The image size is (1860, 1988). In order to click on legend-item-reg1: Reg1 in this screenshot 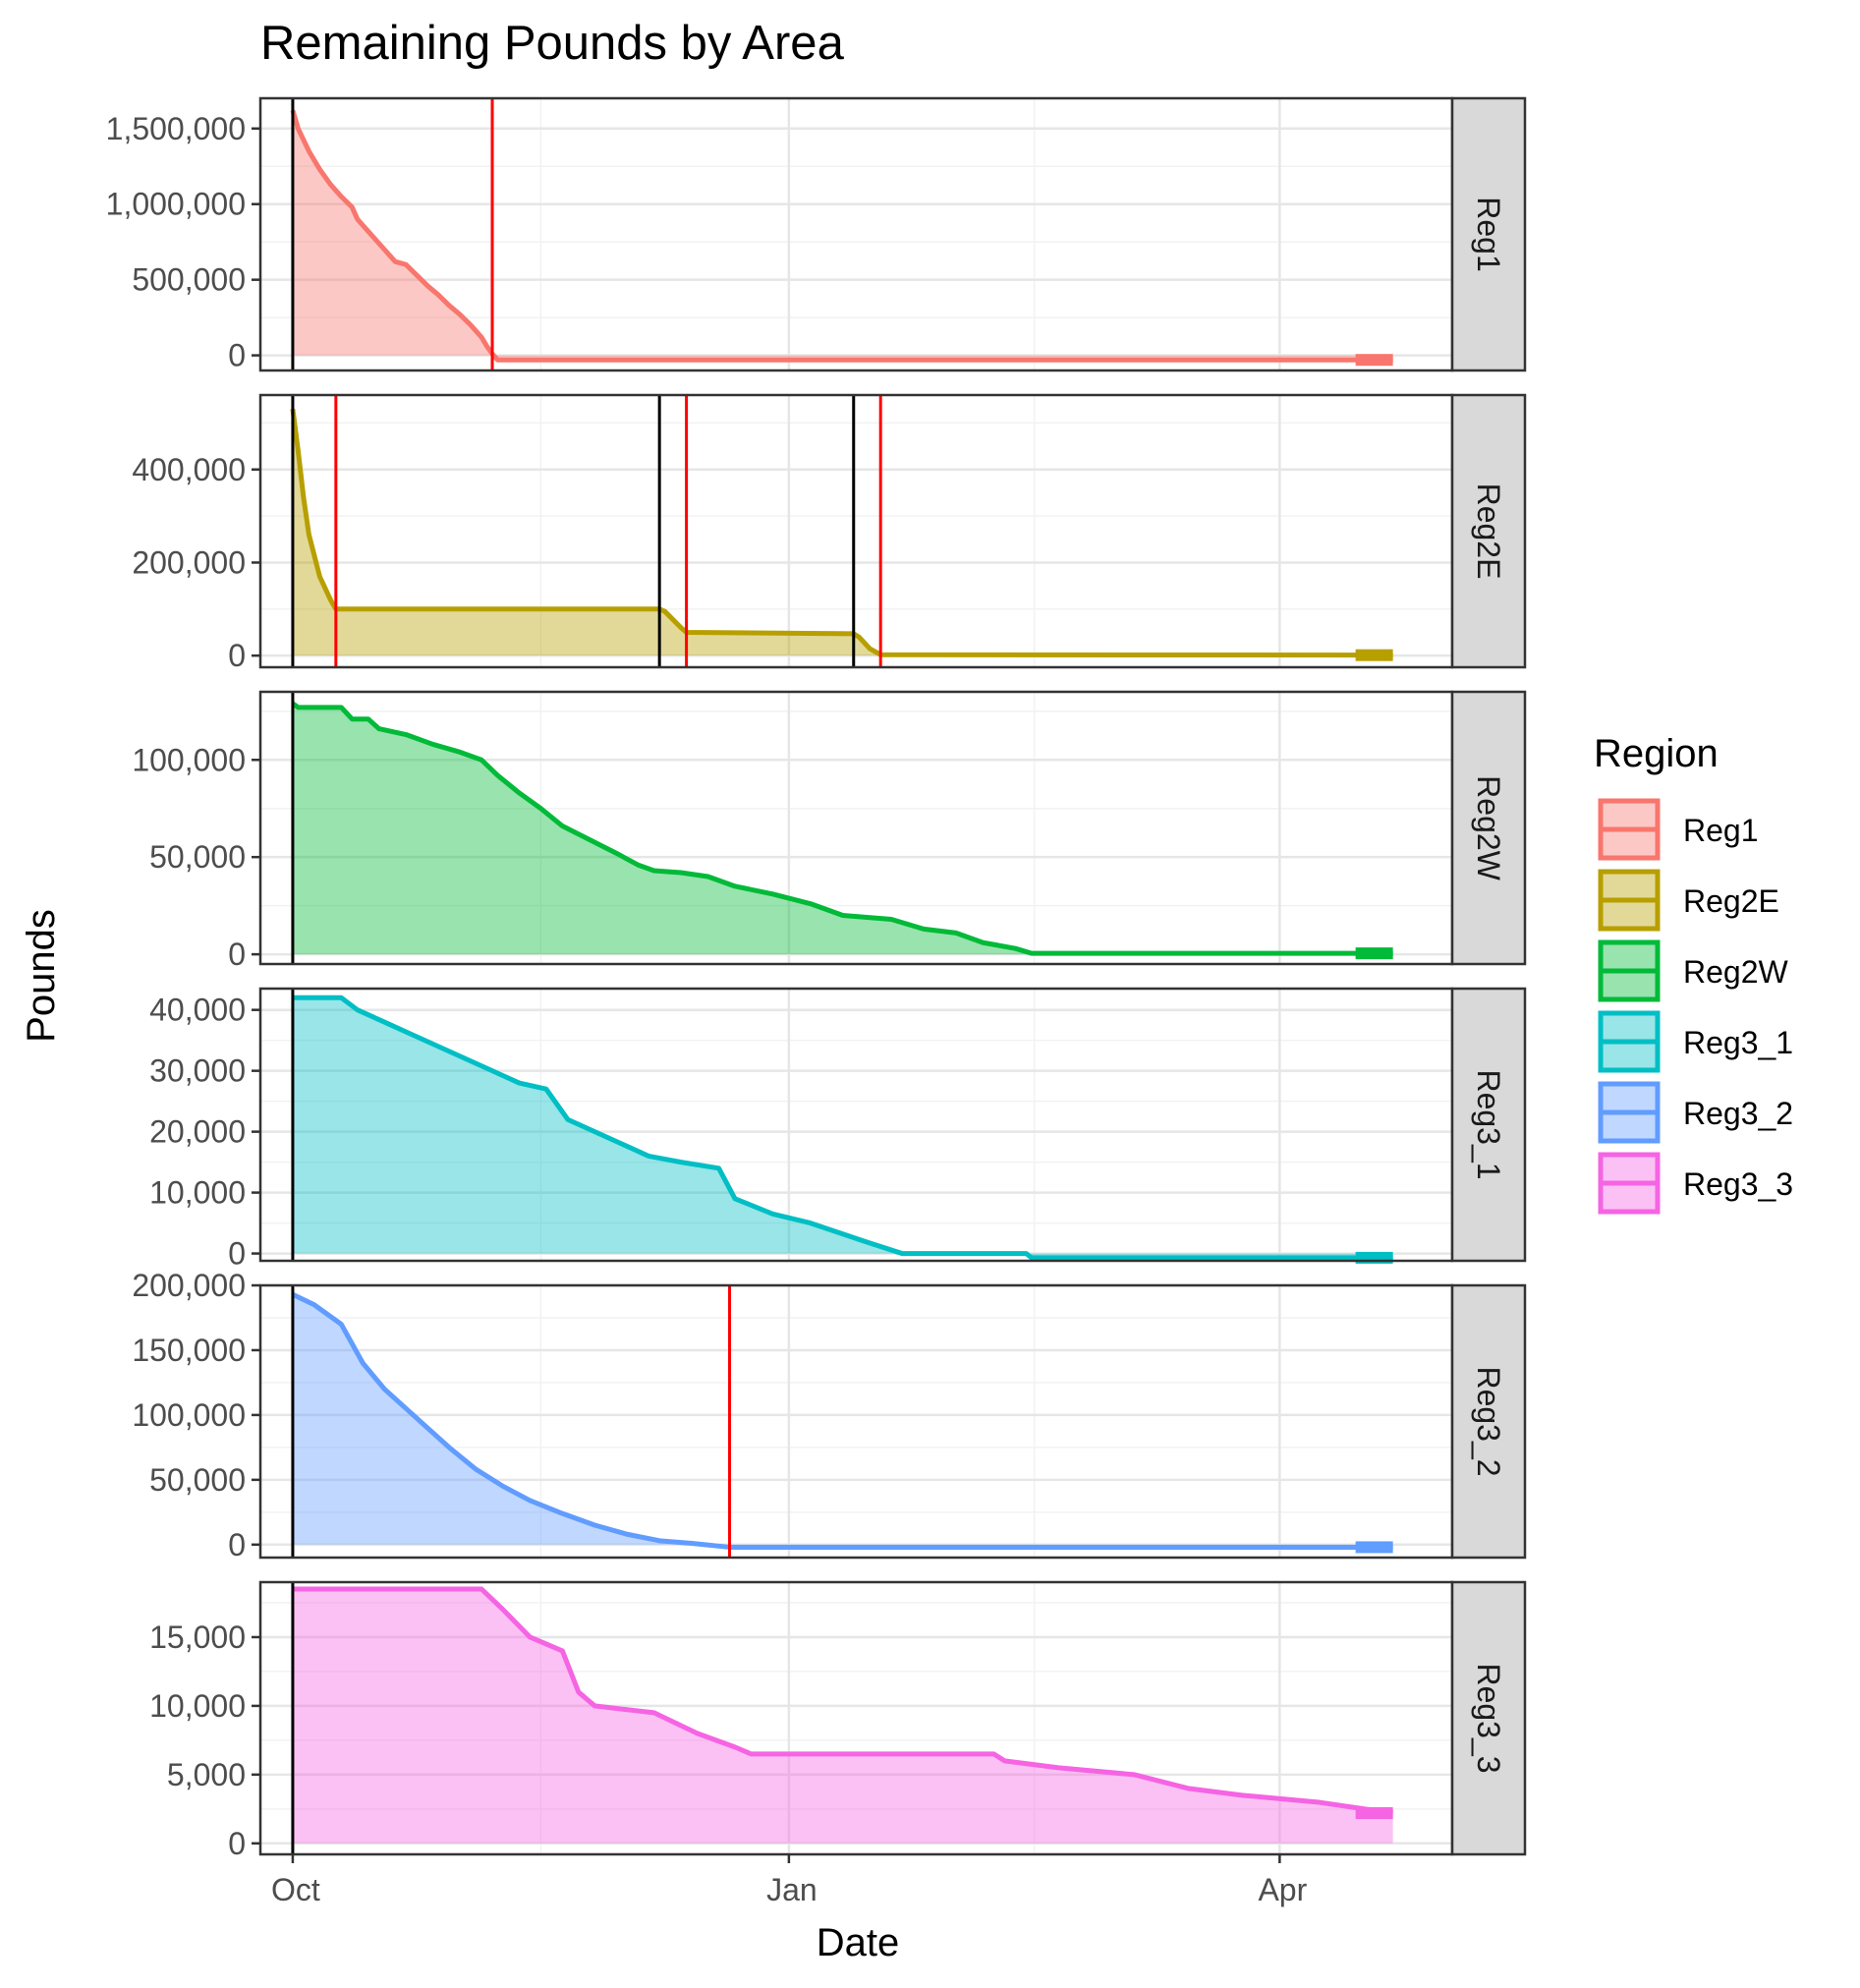, I will do `click(1679, 829)`.